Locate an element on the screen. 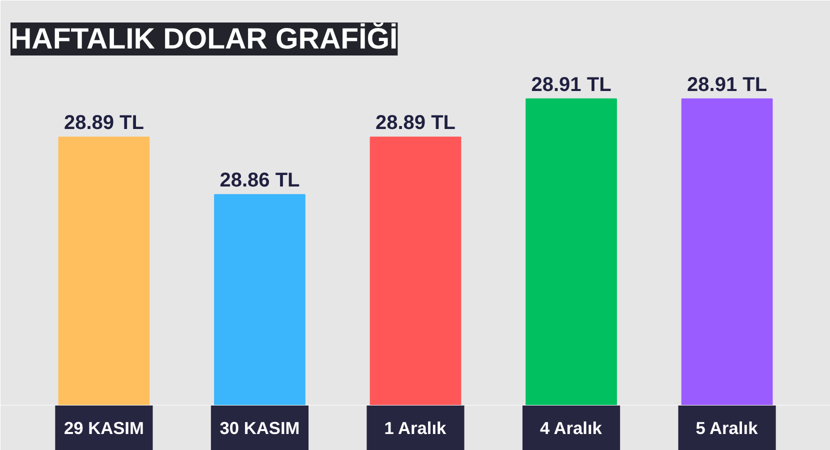 This screenshot has height=450, width=830. x-tick-label: 5 Aralık is located at coordinates (727, 428).